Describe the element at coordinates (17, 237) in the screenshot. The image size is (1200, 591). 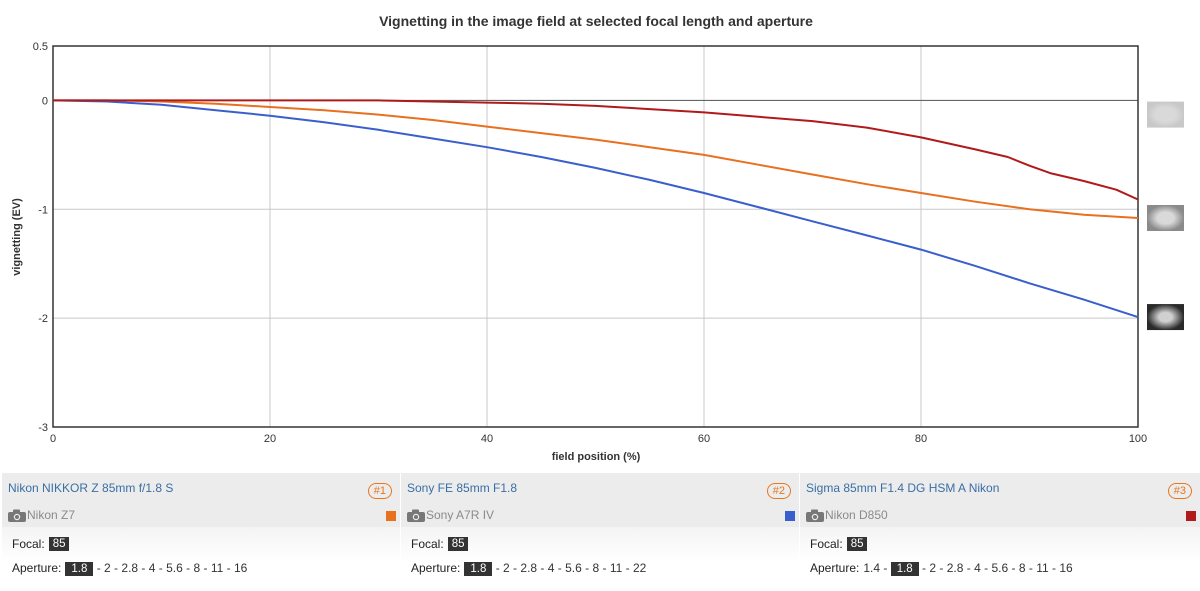
I see `y-axis-label: vignetting (EV)` at that location.